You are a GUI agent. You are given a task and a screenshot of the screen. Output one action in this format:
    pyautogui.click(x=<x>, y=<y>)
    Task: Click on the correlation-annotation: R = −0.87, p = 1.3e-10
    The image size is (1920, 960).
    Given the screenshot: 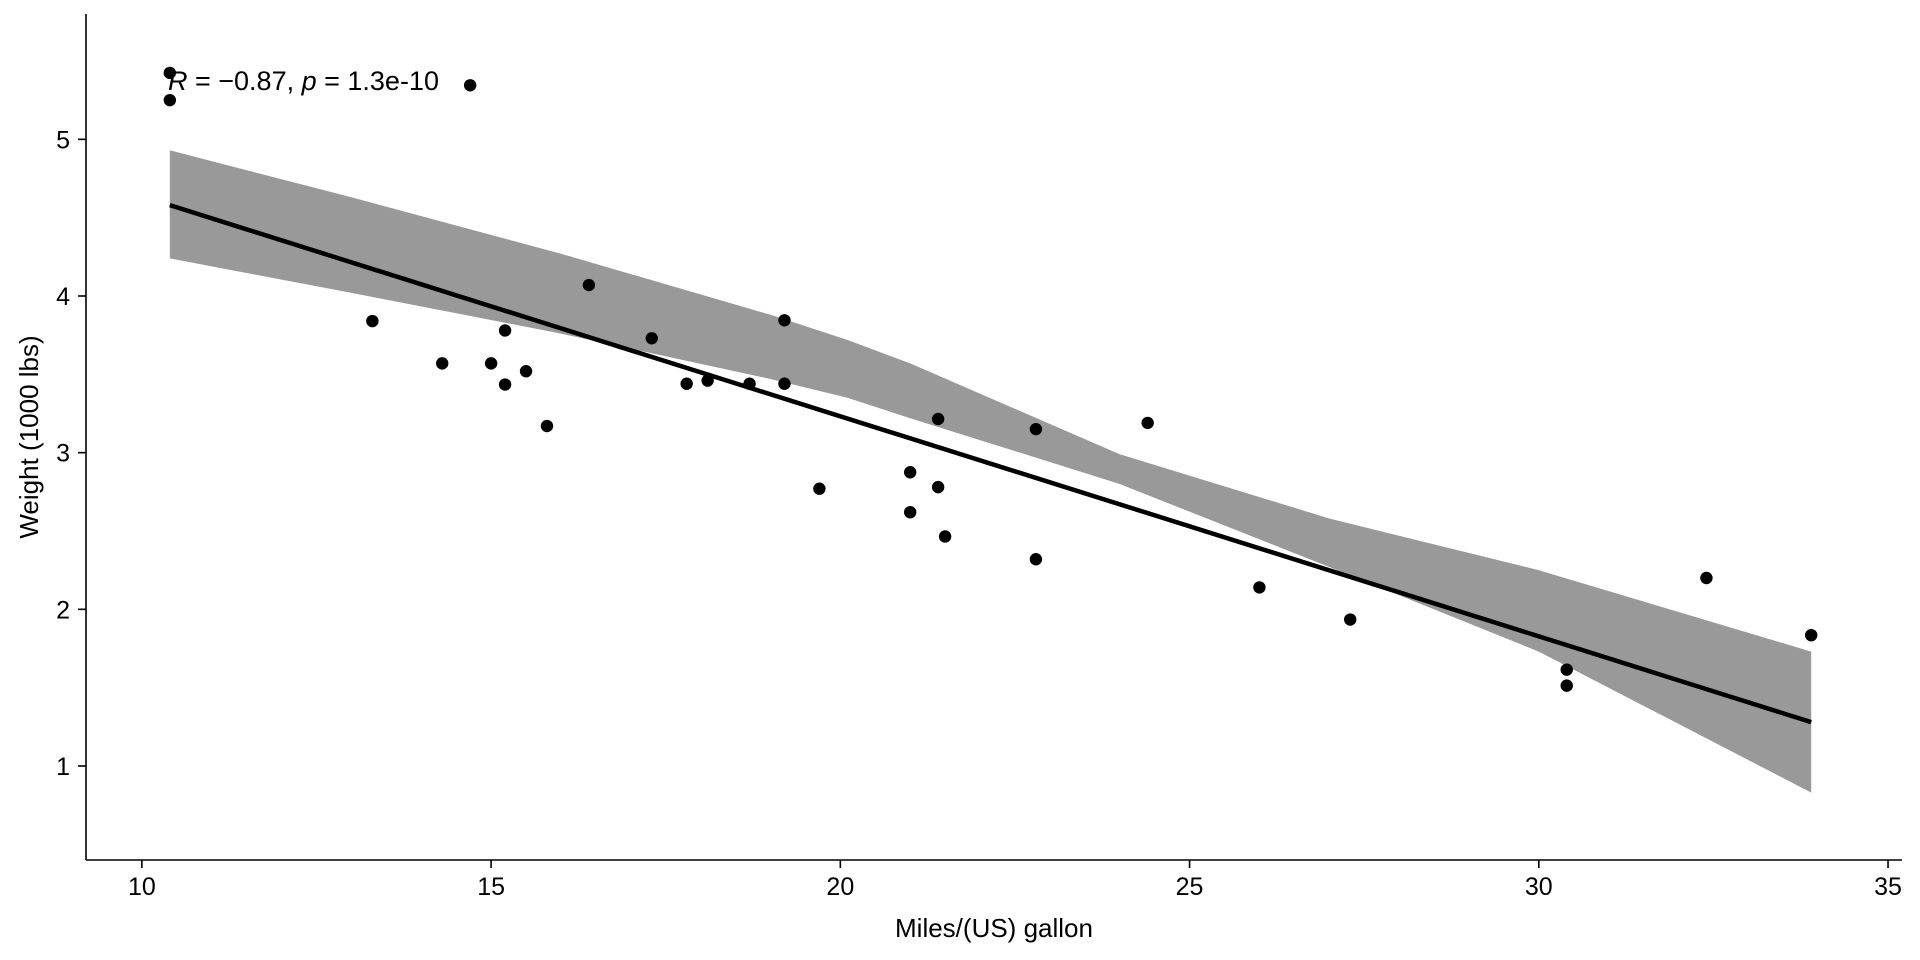 What is the action you would take?
    pyautogui.click(x=303, y=81)
    